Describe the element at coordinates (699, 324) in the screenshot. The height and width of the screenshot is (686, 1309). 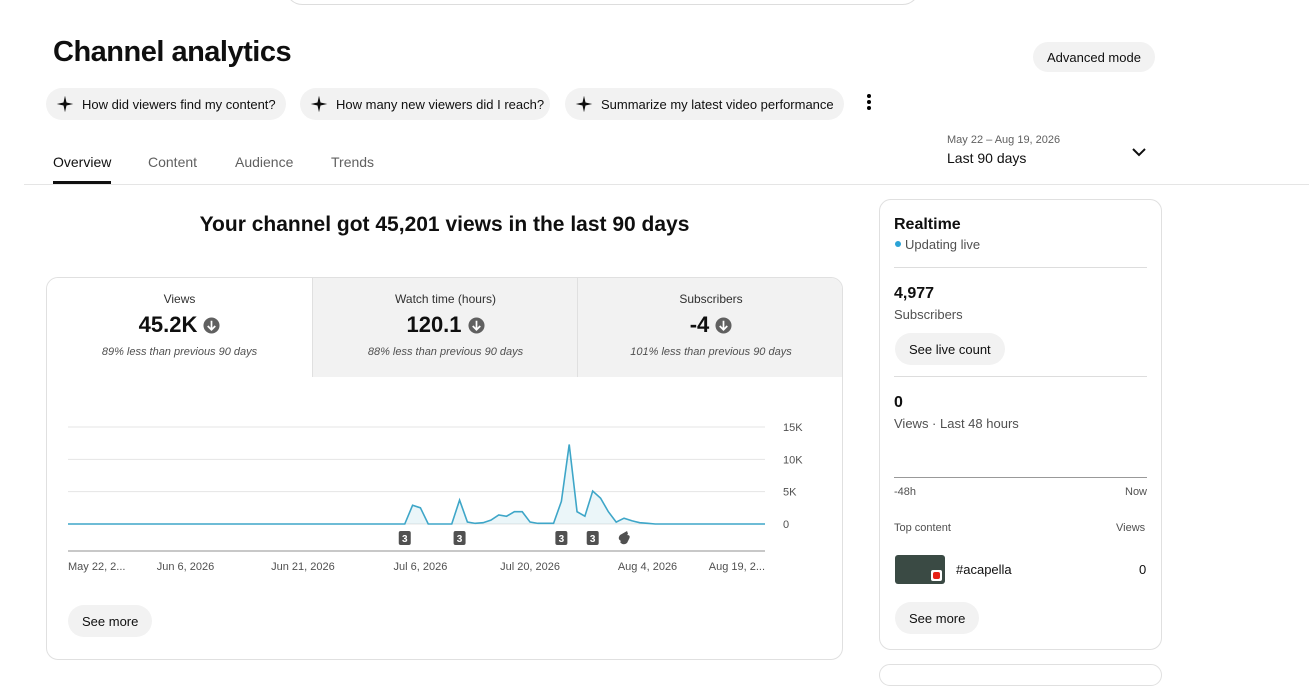
I see `metric-value: -4` at that location.